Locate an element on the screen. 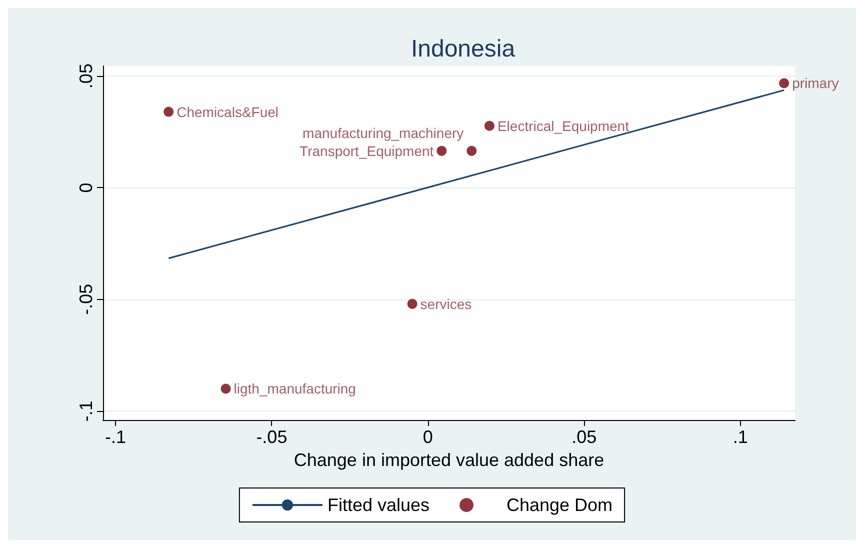 Image resolution: width=864 pixels, height=548 pixels. annotation: ligth_manufacturing is located at coordinates (295, 388).